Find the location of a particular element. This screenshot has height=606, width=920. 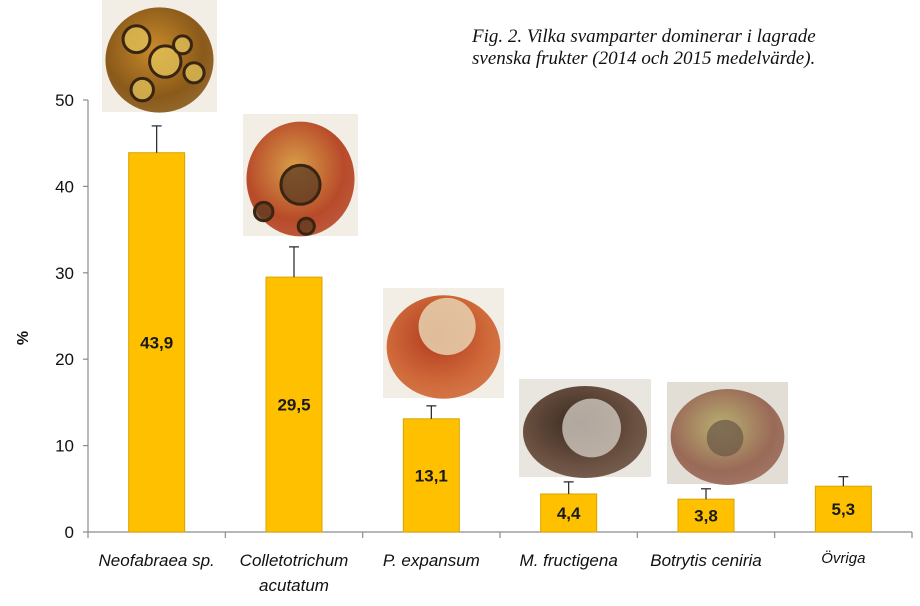

y-tick-label: 20 is located at coordinates (64, 359).